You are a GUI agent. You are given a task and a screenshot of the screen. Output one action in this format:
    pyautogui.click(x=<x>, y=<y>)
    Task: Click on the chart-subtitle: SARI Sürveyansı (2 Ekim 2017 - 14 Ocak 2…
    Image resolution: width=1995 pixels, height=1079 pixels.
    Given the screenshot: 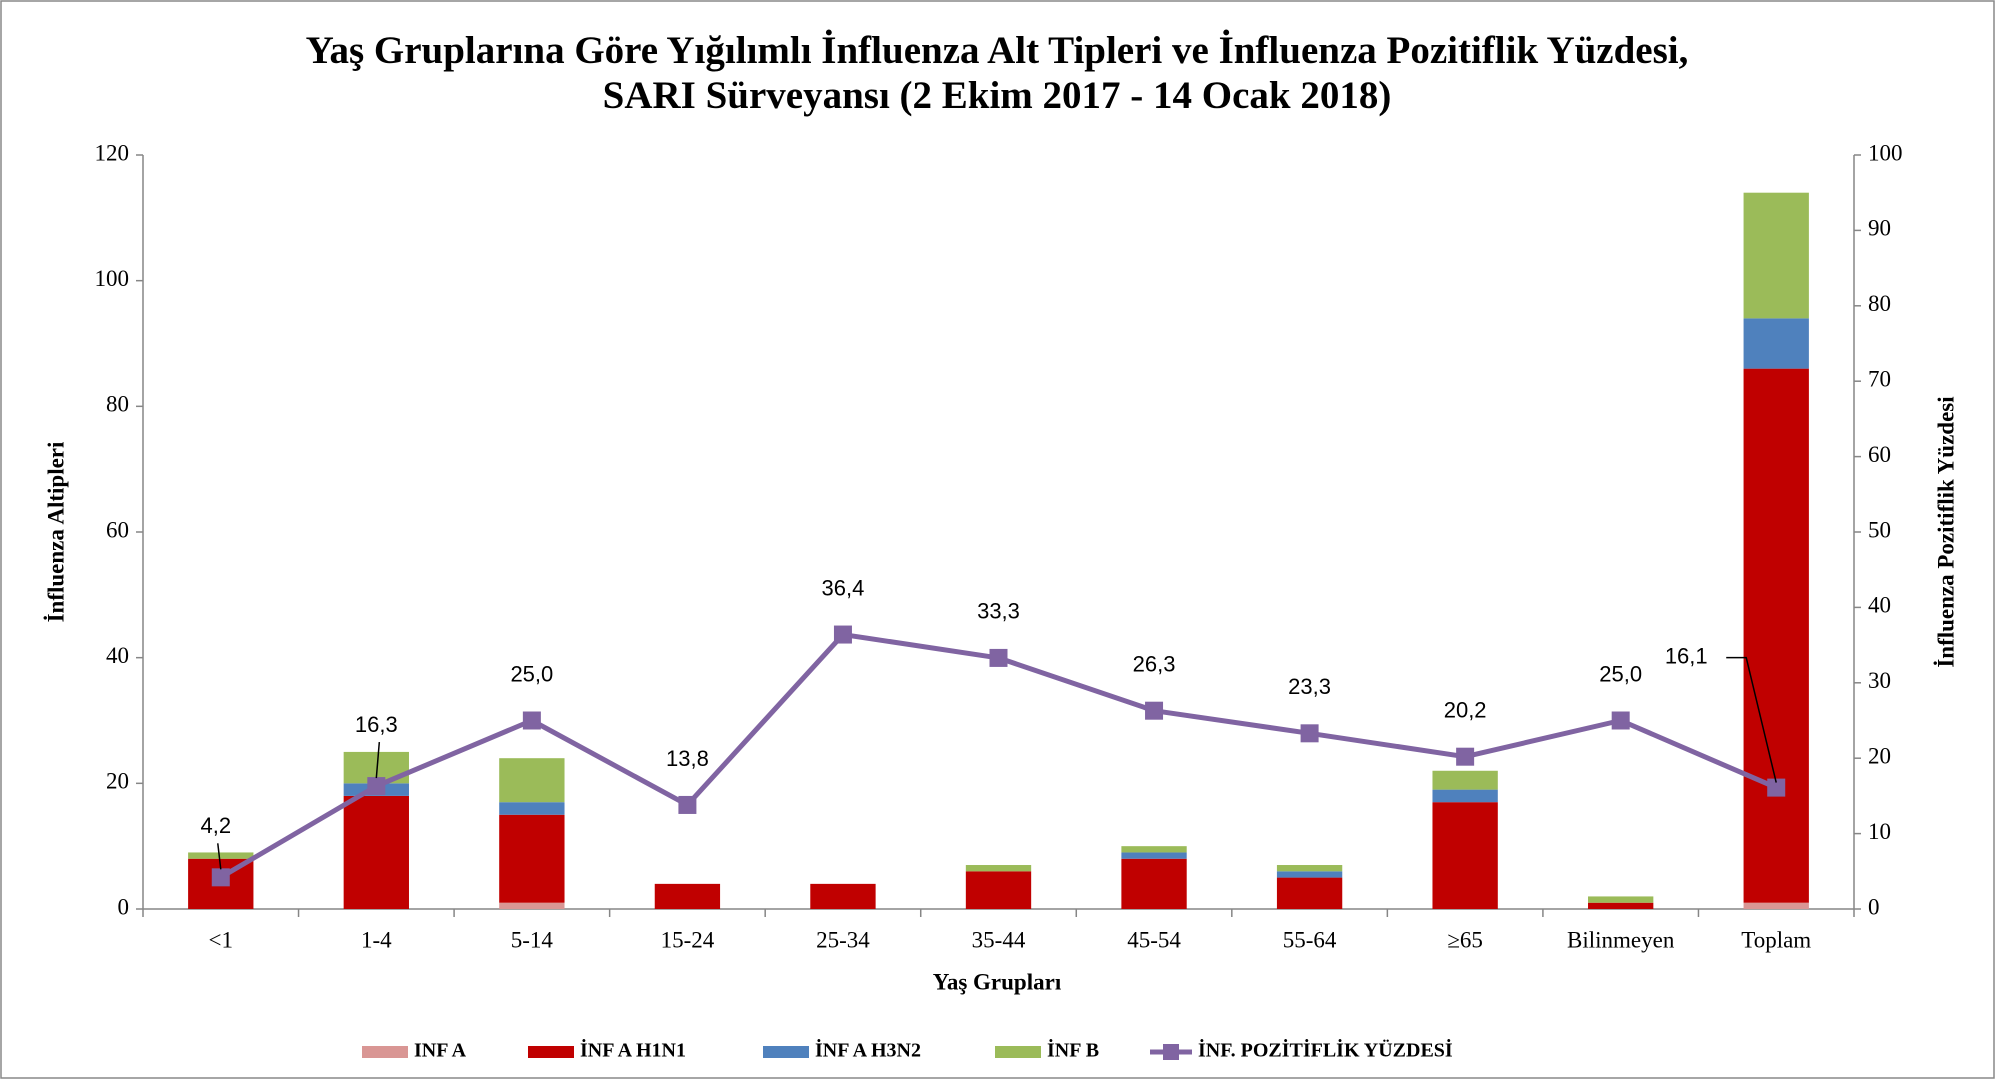 What is the action you would take?
    pyautogui.click(x=997, y=95)
    